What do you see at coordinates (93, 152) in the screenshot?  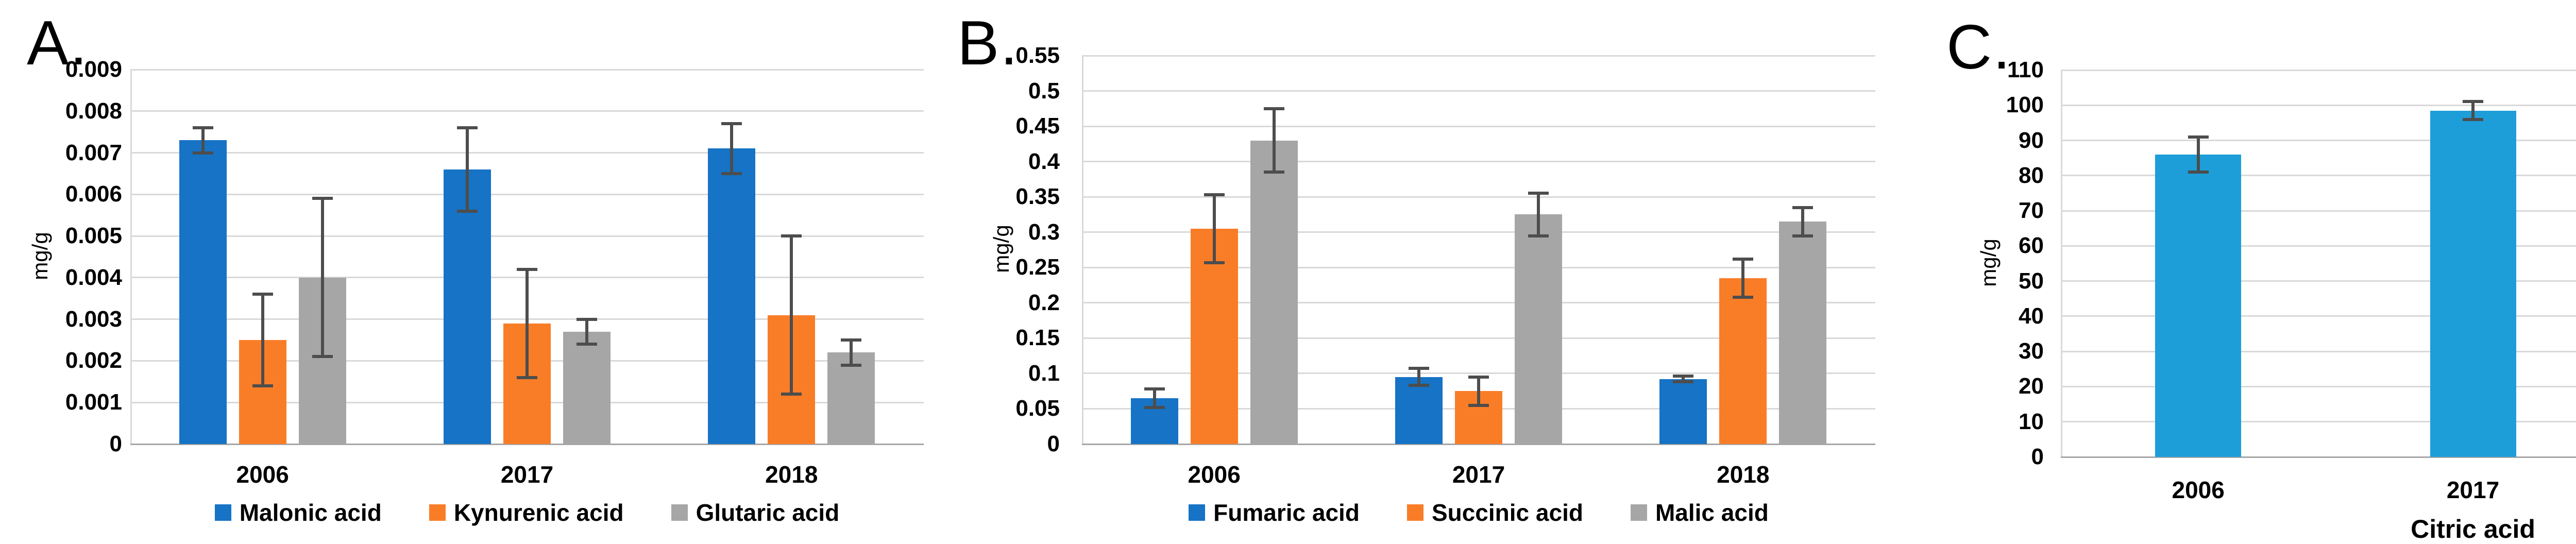 I see `panel-a-ytick: 0.007` at bounding box center [93, 152].